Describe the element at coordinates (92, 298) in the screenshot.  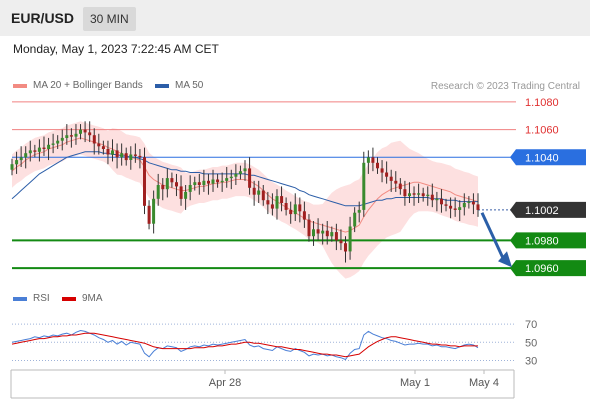
I see `9ma-legend-label: 9MA` at that location.